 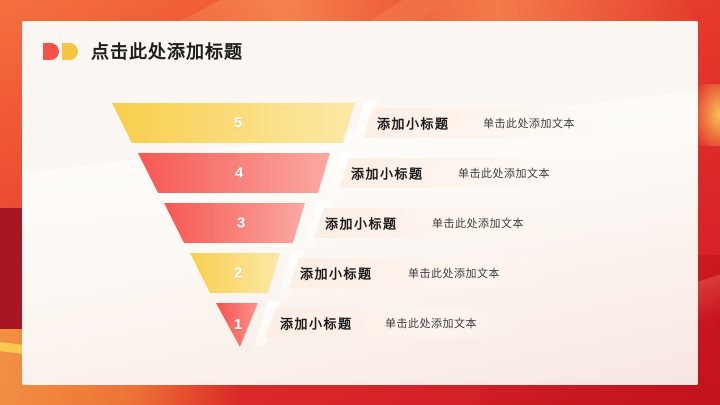 I want to click on funnel-number-2: 2, so click(x=238, y=273).